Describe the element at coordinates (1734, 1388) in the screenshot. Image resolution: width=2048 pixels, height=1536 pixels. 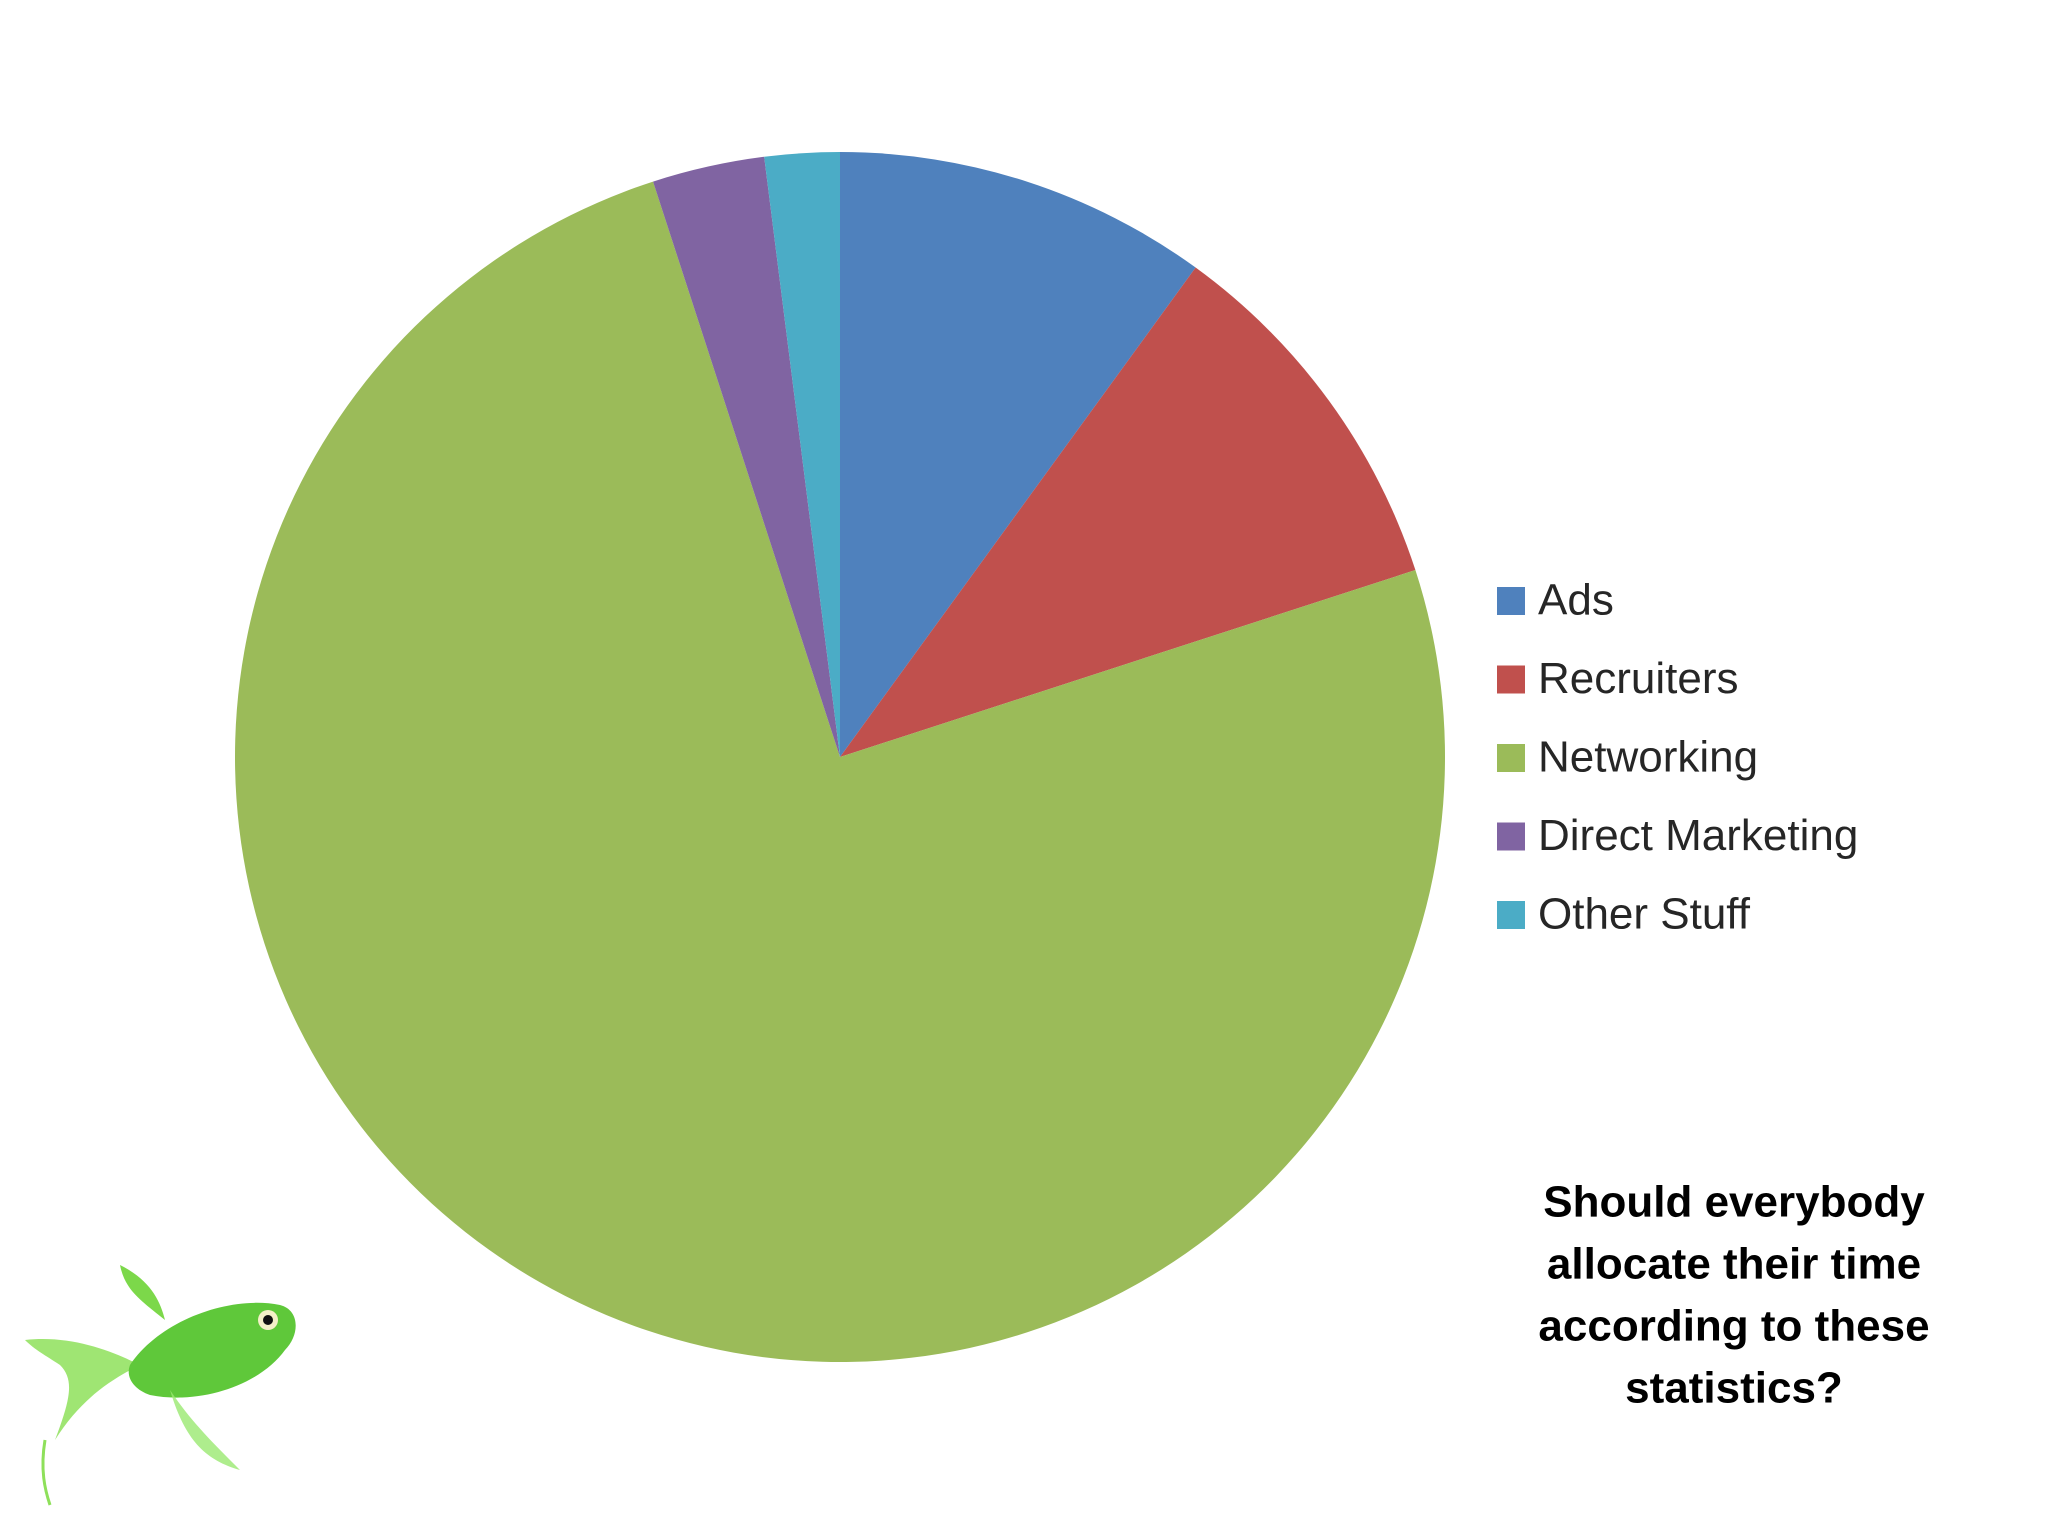
I see `question-line: statistics?` at that location.